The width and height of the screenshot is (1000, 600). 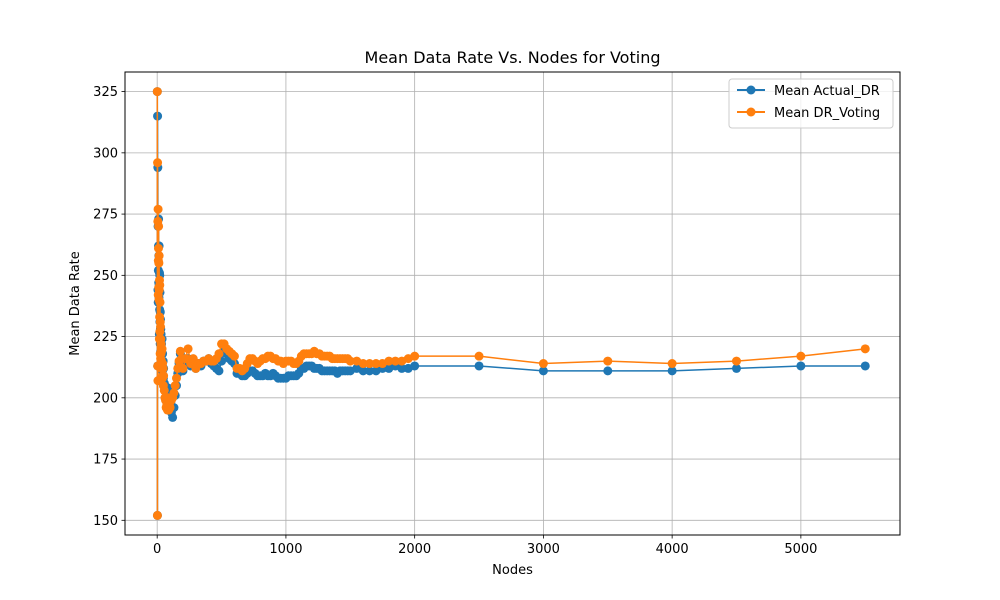 I want to click on x-tick-label: 5000, so click(x=800, y=549).